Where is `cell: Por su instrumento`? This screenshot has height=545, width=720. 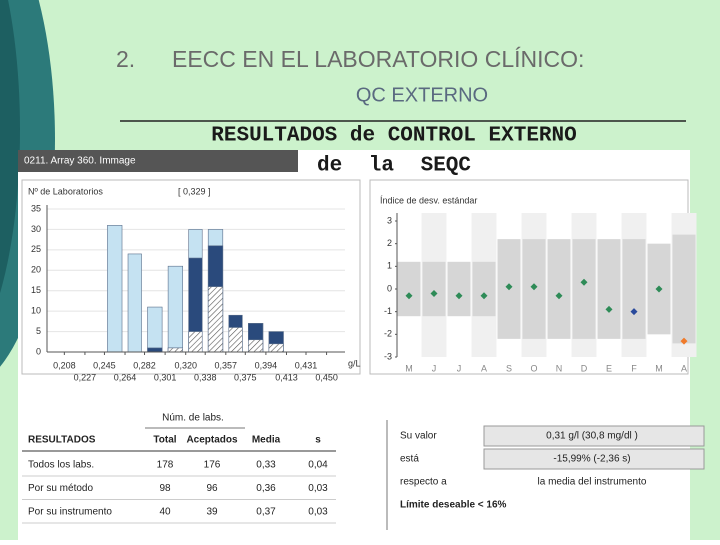
cell: Por su instrumento is located at coordinates (70, 512).